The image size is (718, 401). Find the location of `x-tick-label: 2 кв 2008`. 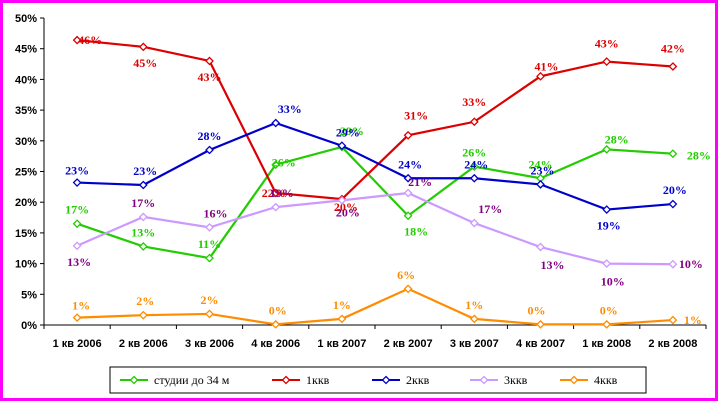

x-tick-label: 2 кв 2008 is located at coordinates (672, 344).